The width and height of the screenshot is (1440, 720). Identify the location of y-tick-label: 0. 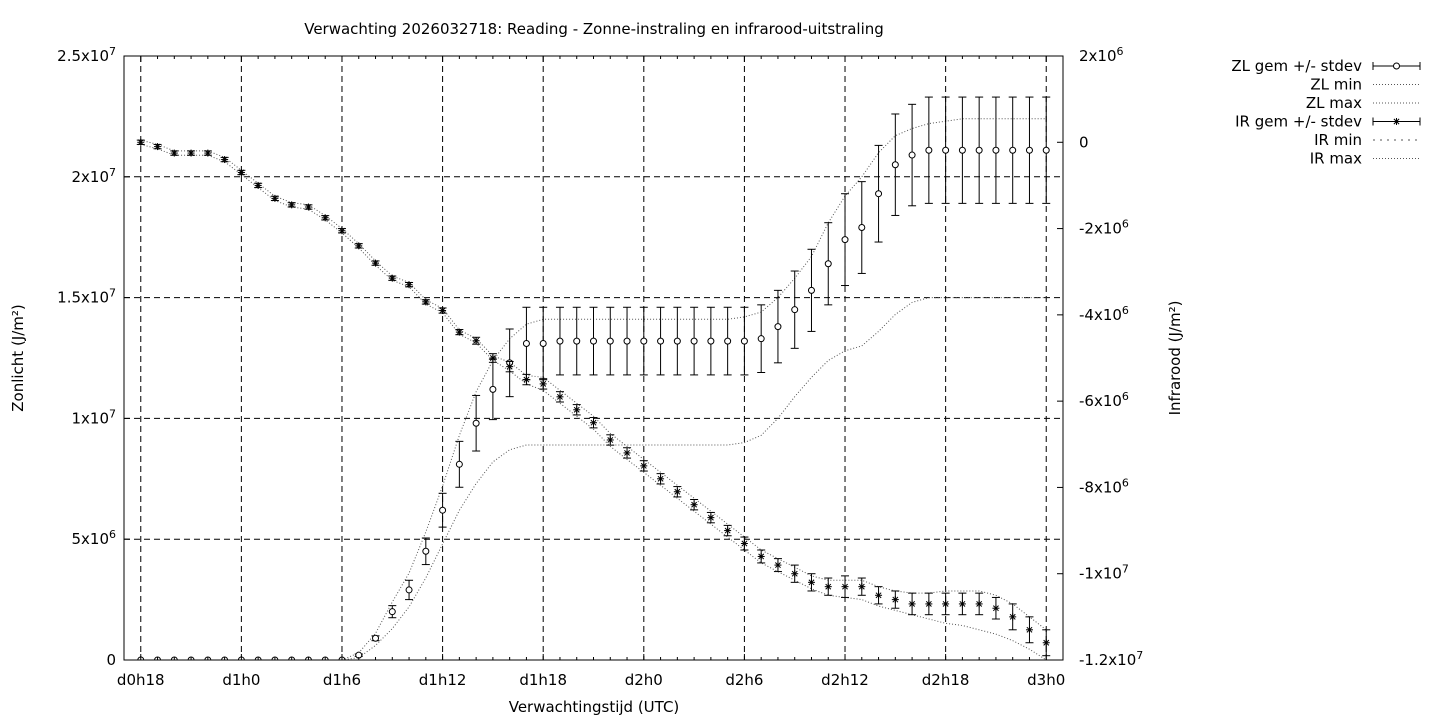
(111, 660).